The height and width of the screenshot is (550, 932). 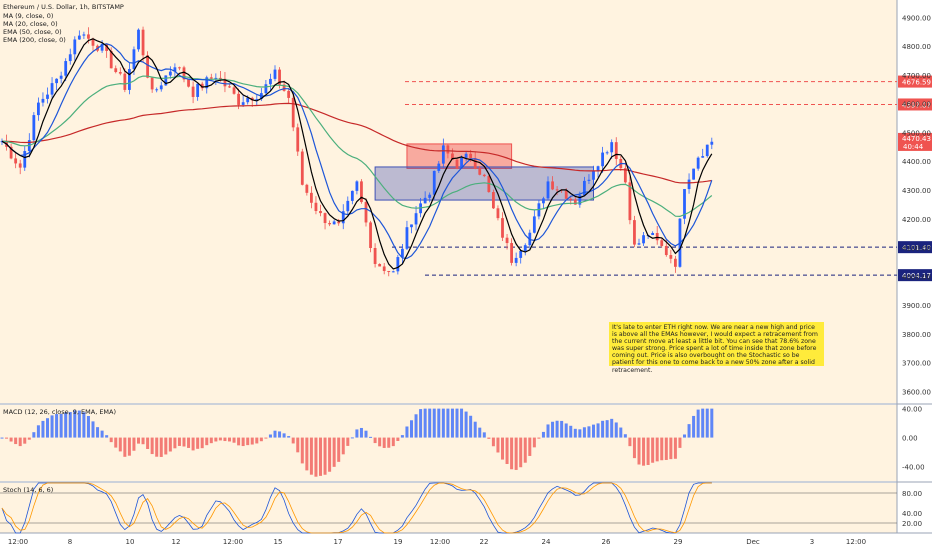 I want to click on time-tick-label: 8, so click(x=70, y=542).